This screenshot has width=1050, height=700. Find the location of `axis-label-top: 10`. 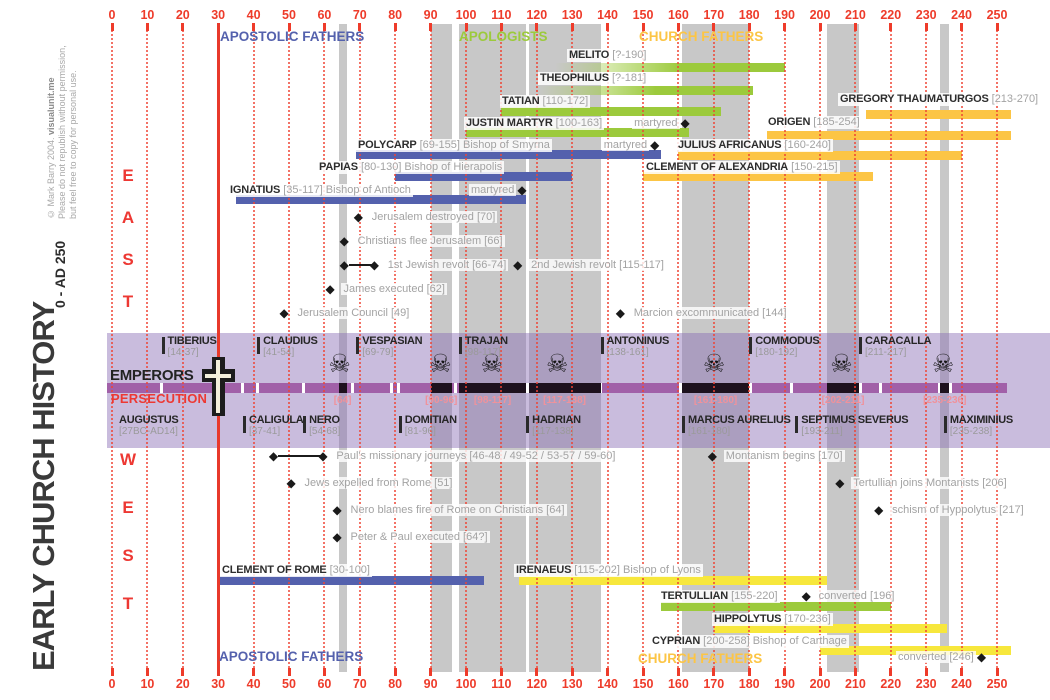

axis-label-top: 10 is located at coordinates (147, 15).